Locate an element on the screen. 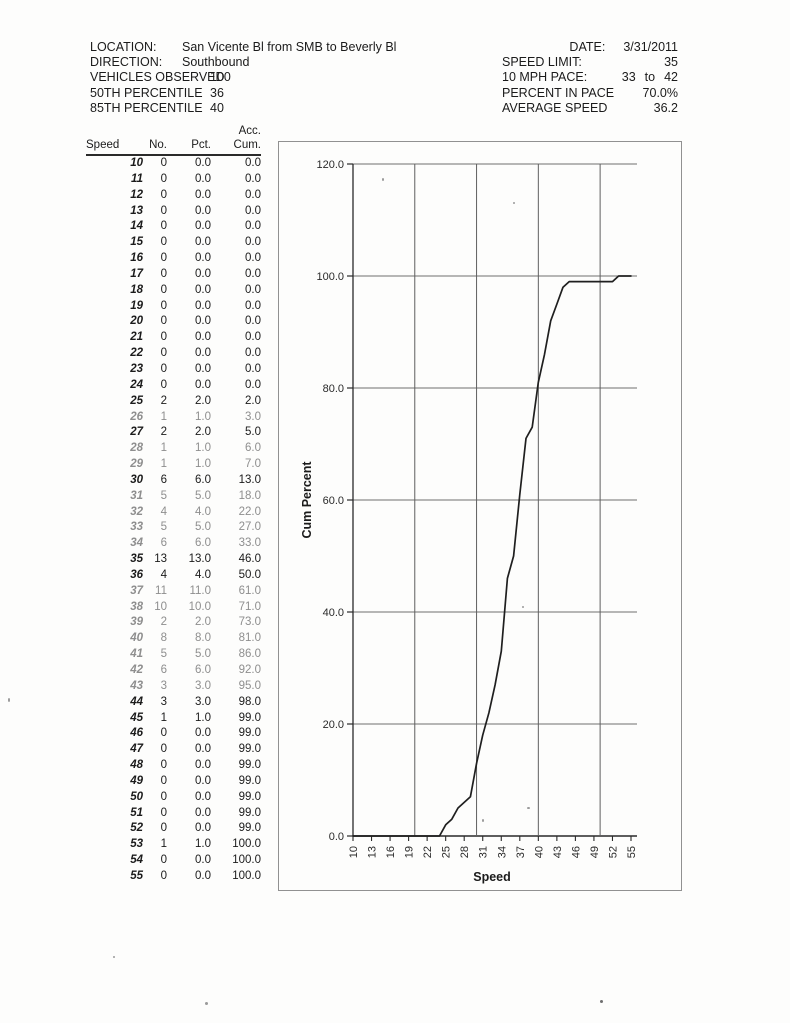  speed-cell: 12 is located at coordinates (136, 194).